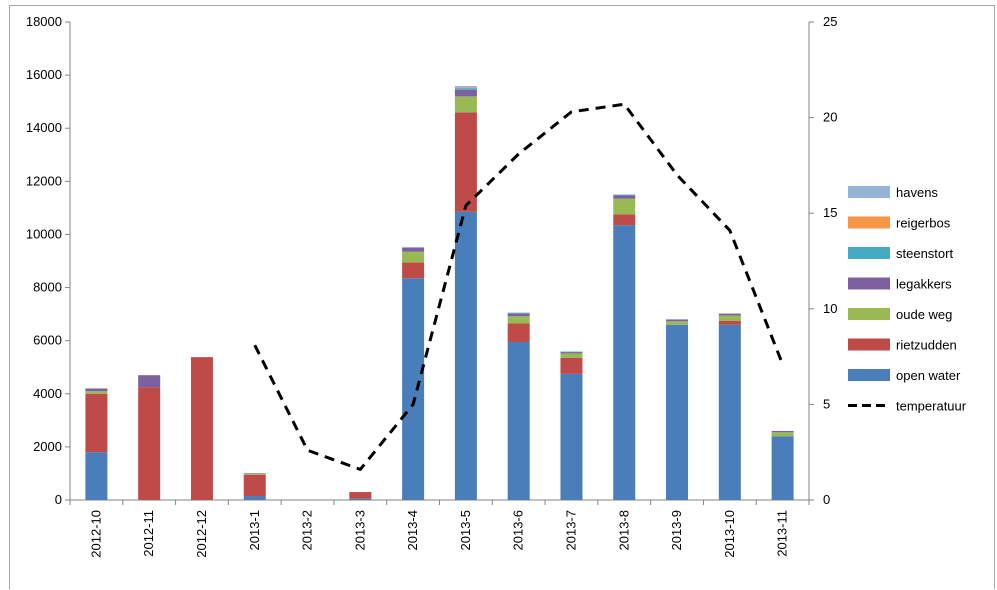 The width and height of the screenshot is (997, 590). What do you see at coordinates (923, 223) in the screenshot?
I see `legend-label: reigerbos` at bounding box center [923, 223].